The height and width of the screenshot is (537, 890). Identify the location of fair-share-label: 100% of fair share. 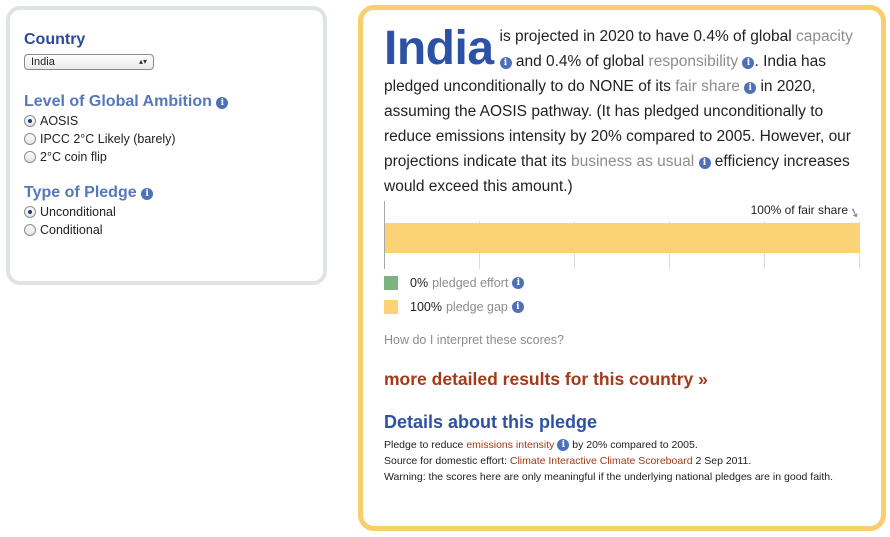
(799, 210).